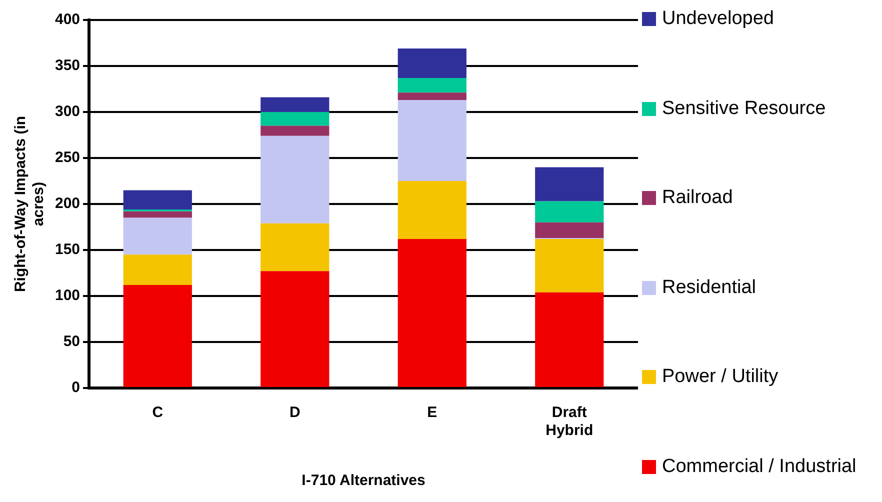 This screenshot has width=882, height=502. I want to click on legend-label: Commercial / Industrial, so click(759, 467).